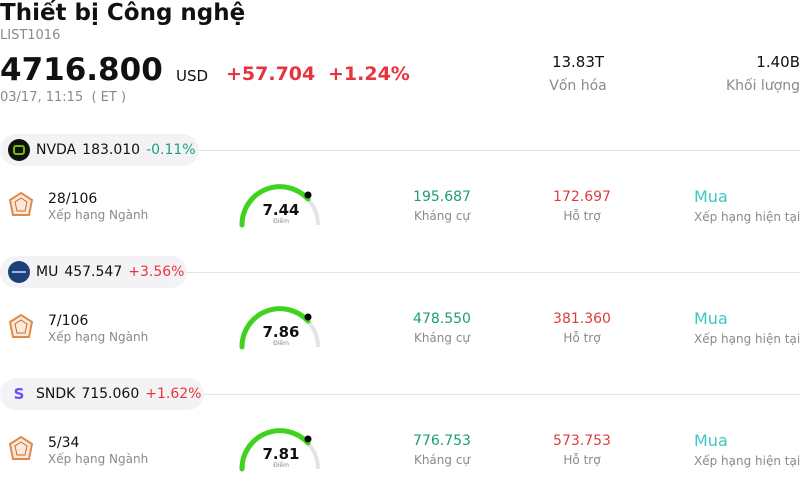 Image resolution: width=800 pixels, height=488 pixels. I want to click on ticker: SNDK, so click(56, 394).